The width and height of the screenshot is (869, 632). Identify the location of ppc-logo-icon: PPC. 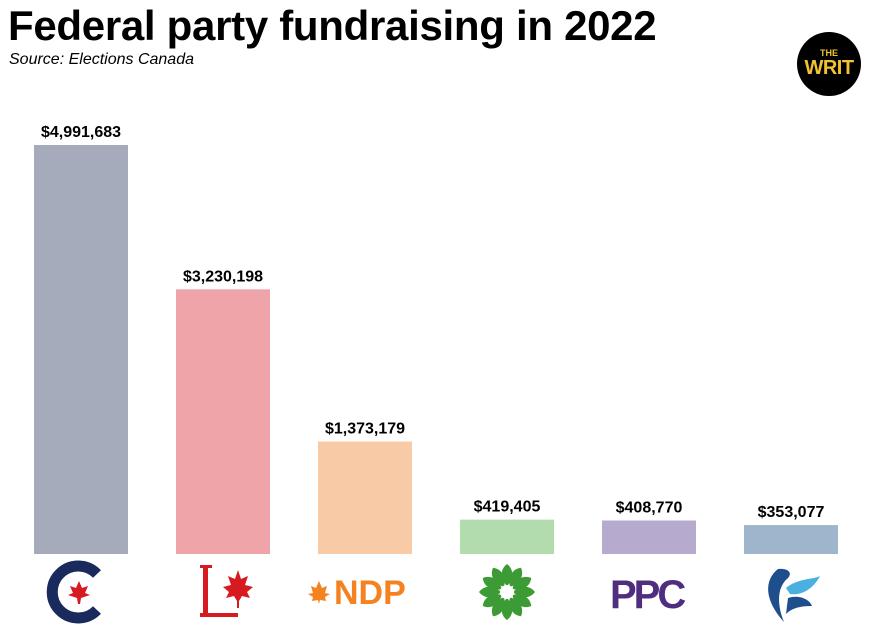
(649, 595).